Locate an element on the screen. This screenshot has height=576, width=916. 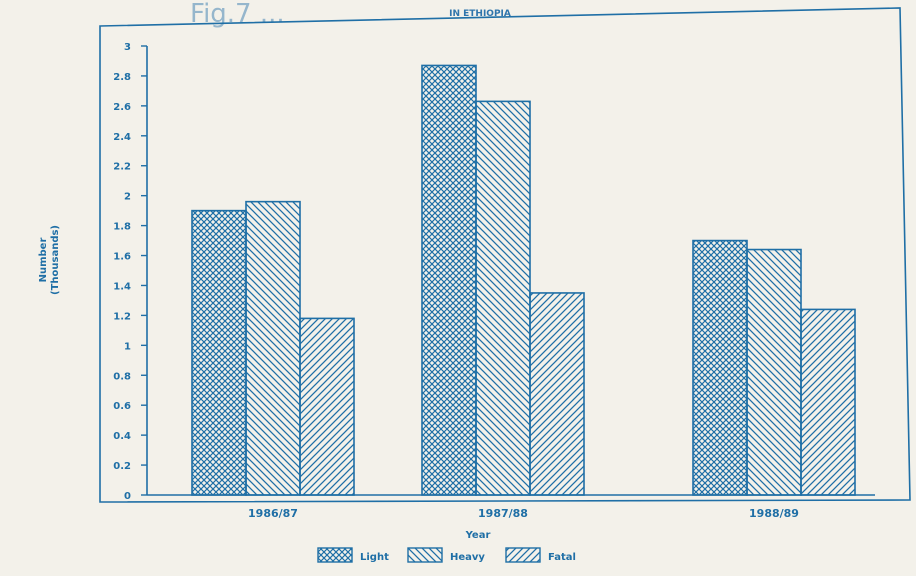
x-category-label: 1986/87 is located at coordinates (273, 513).